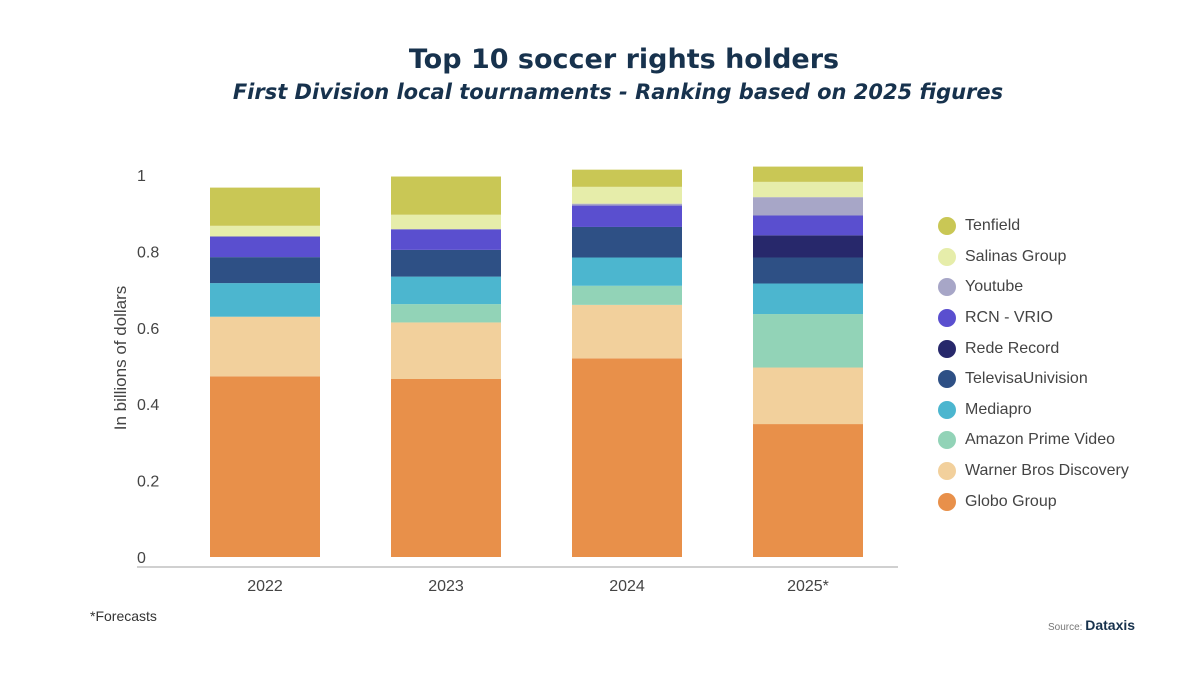 Image resolution: width=1200 pixels, height=675 pixels. Describe the element at coordinates (141, 176) in the screenshot. I see `y-tick-label: 1` at that location.